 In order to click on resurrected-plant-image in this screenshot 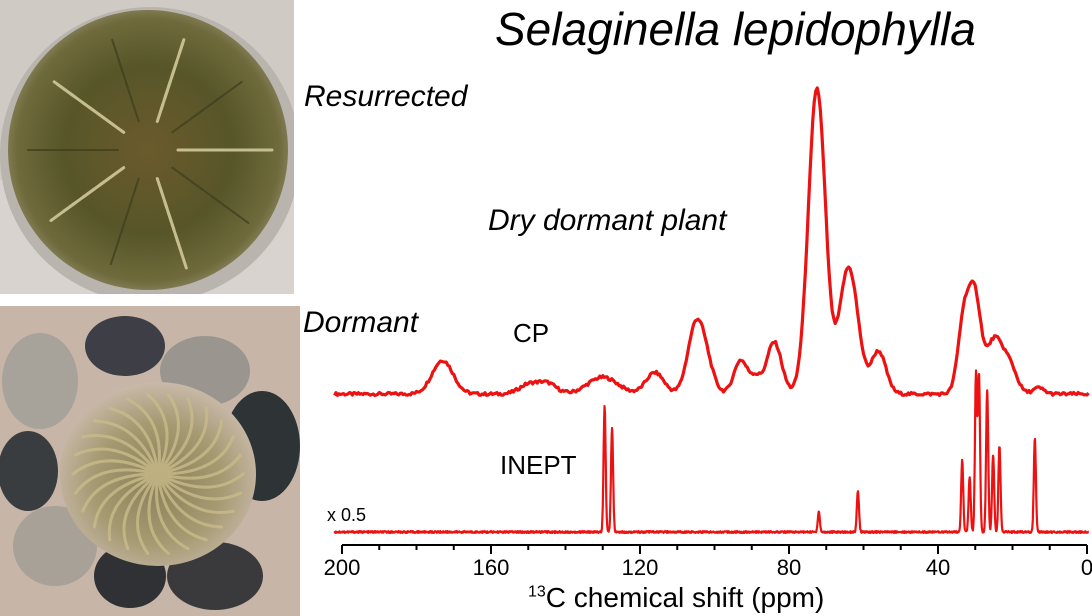, I will do `click(147, 147)`.